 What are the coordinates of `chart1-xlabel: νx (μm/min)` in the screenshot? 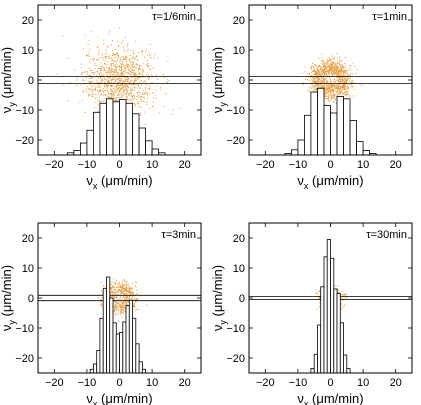 It's located at (119, 182).